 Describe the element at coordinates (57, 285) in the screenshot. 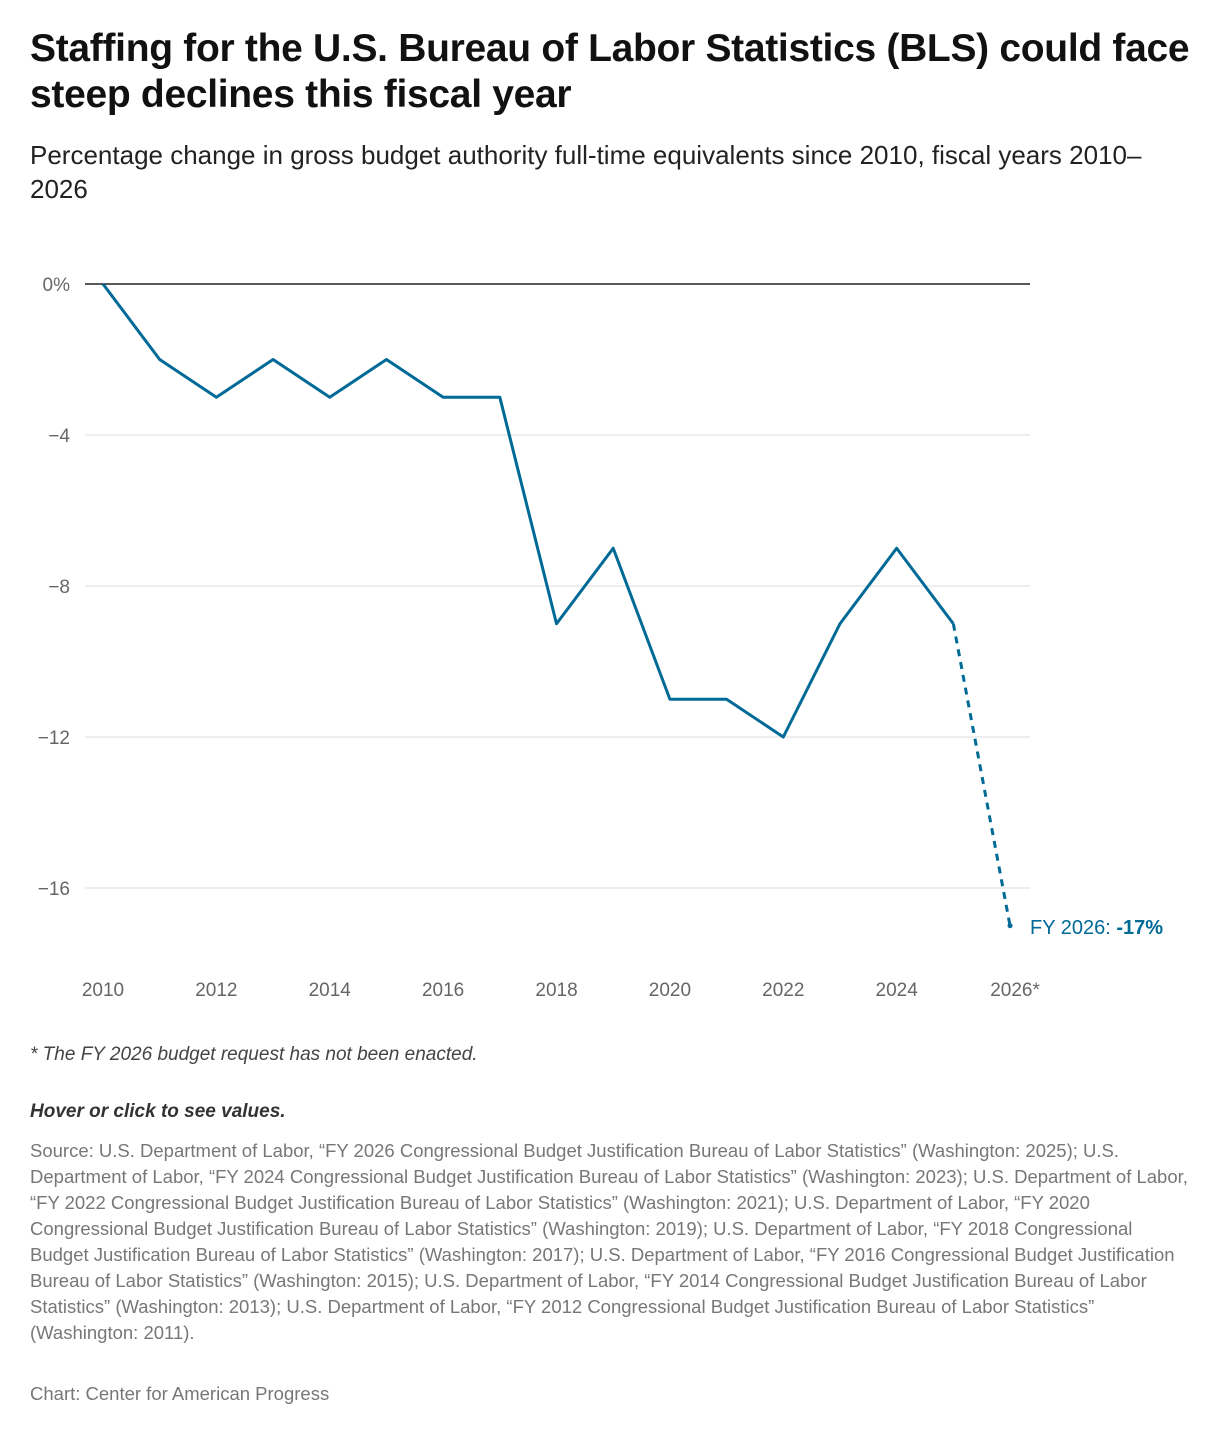

I see `y-tick-label: 0%` at that location.